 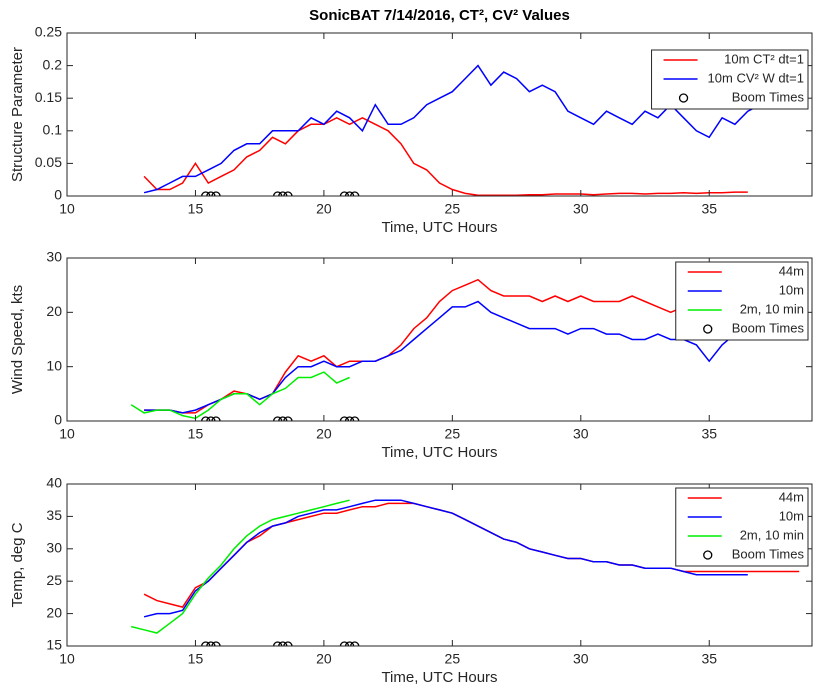 I want to click on legend-label: 10m CT² dt=1, so click(x=764, y=58).